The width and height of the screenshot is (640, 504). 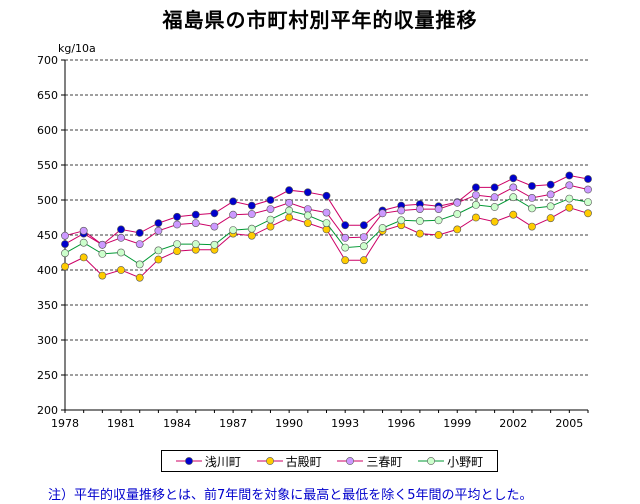 What do you see at coordinates (569, 423) in the screenshot?
I see `x-tick-label: 2005` at bounding box center [569, 423].